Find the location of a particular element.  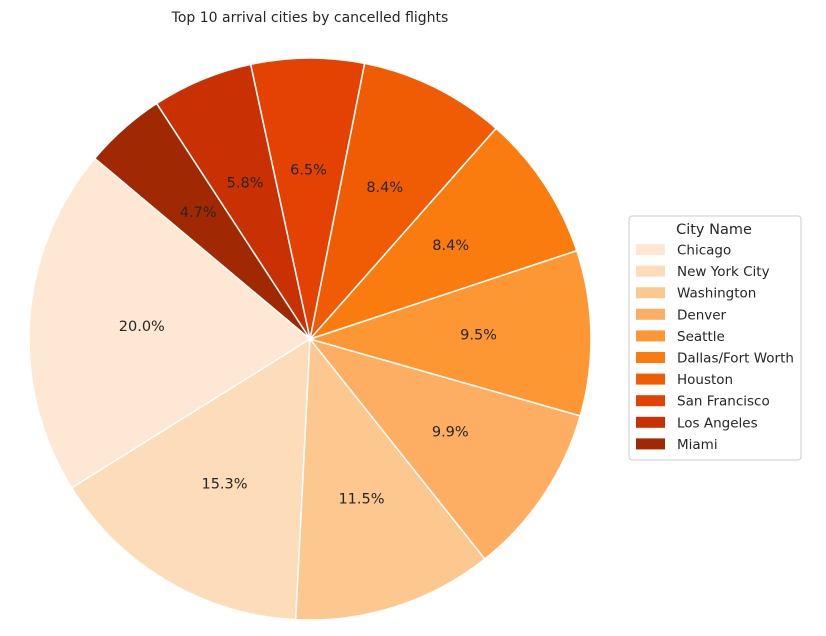

legend-label-seattle: Seattle is located at coordinates (701, 337).